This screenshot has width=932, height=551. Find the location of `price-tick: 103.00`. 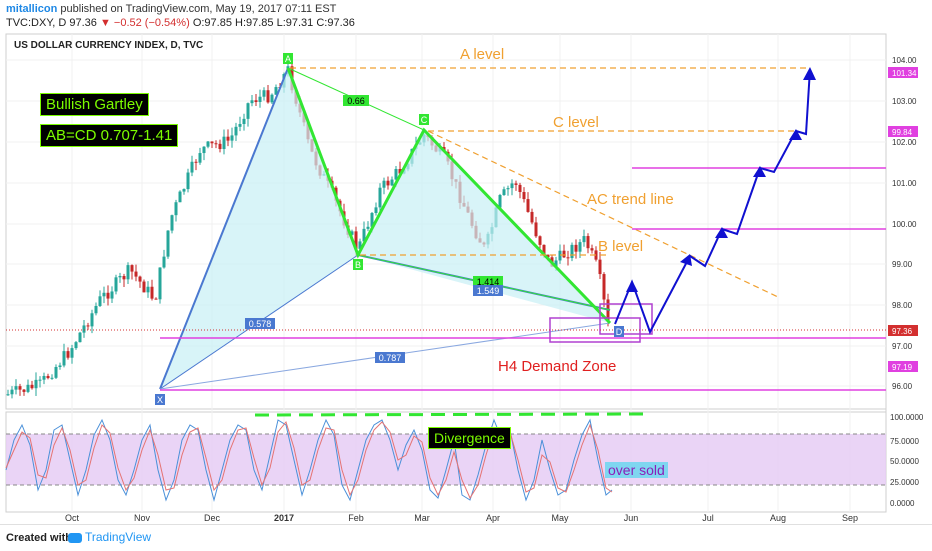

price-tick: 103.00 is located at coordinates (904, 101).